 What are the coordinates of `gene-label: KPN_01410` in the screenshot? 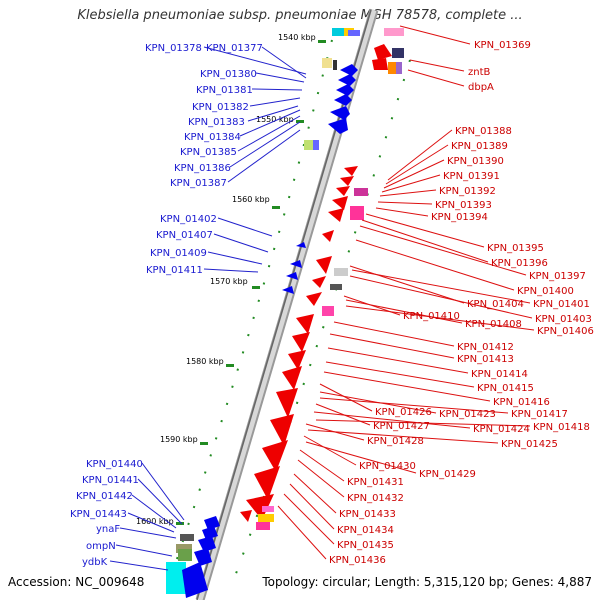 It's located at (431, 316).